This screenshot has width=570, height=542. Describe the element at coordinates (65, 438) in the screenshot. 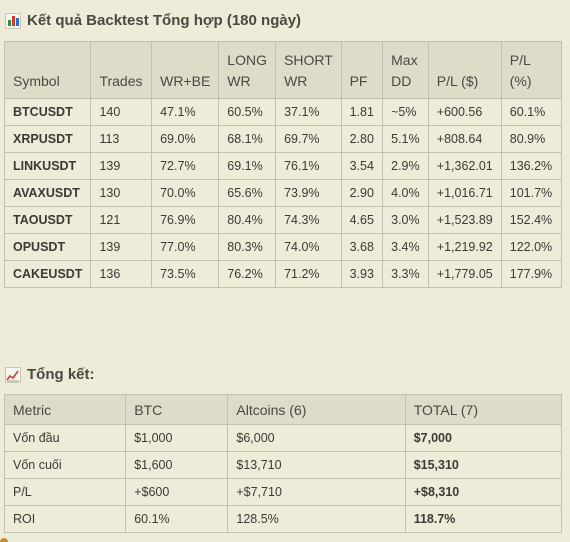

I see `cell-metric: Vốn đầu` at that location.